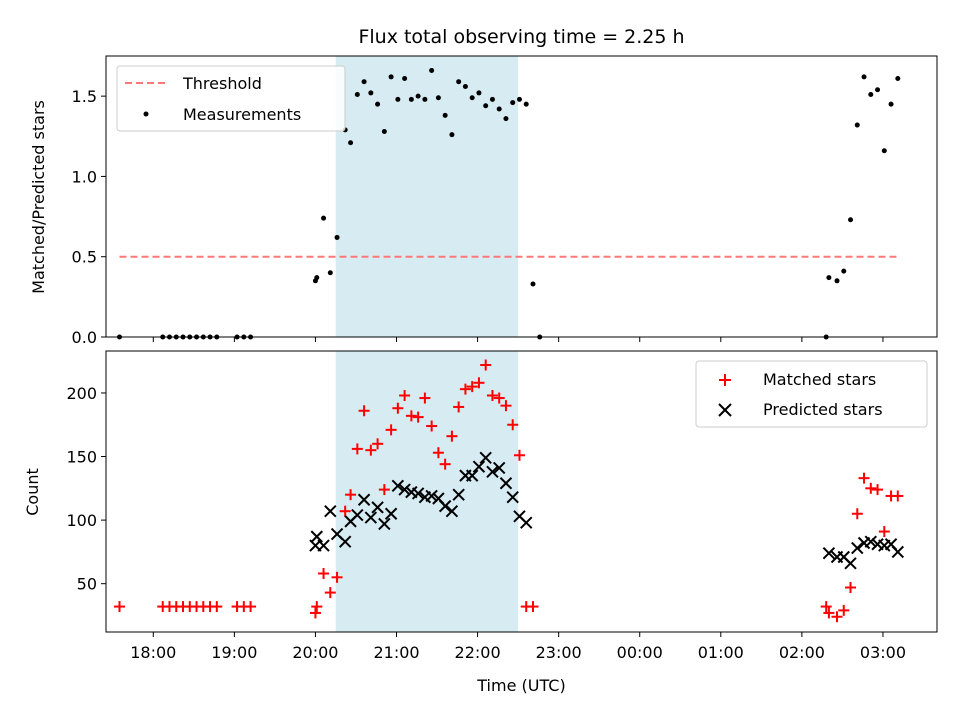 The image size is (960, 720). Describe the element at coordinates (725, 380) in the screenshot. I see `matched-stars-legend-marker` at that location.